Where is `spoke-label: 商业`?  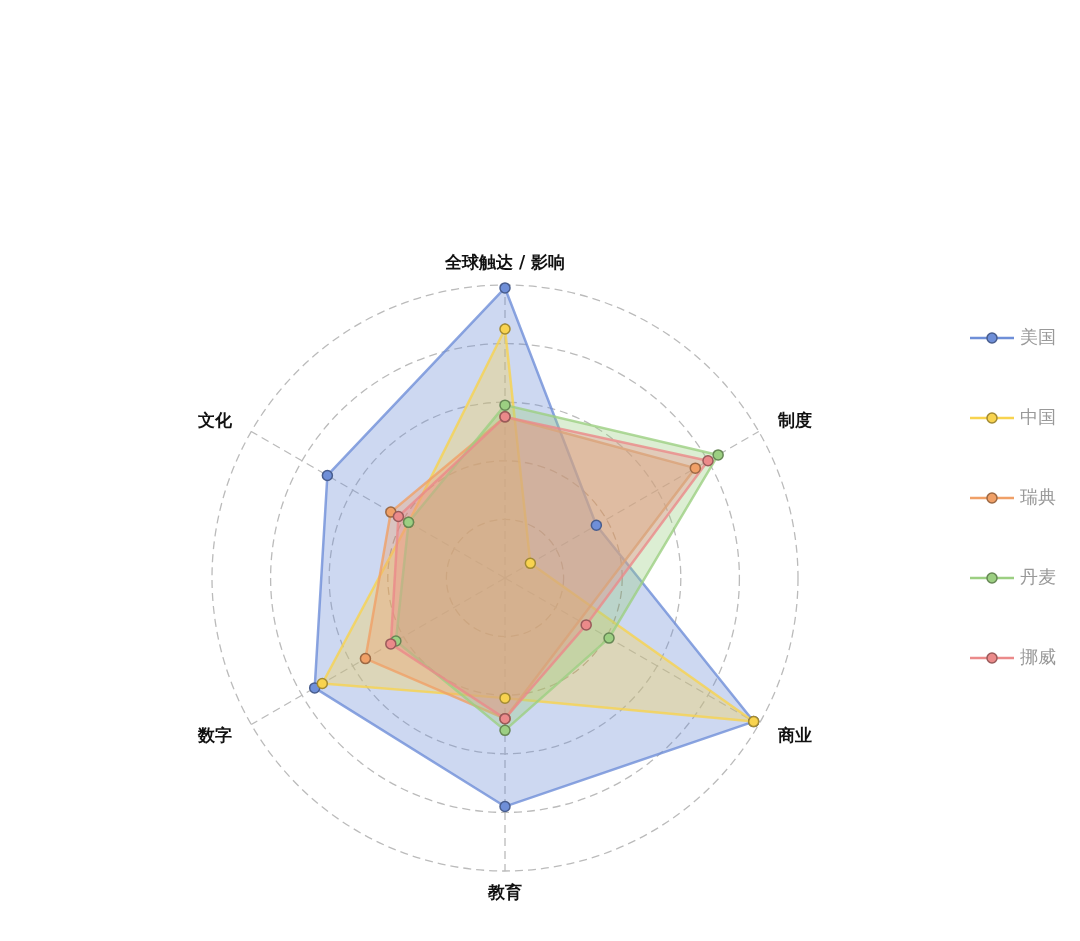
spoke-label: 商业 is located at coordinates (794, 734).